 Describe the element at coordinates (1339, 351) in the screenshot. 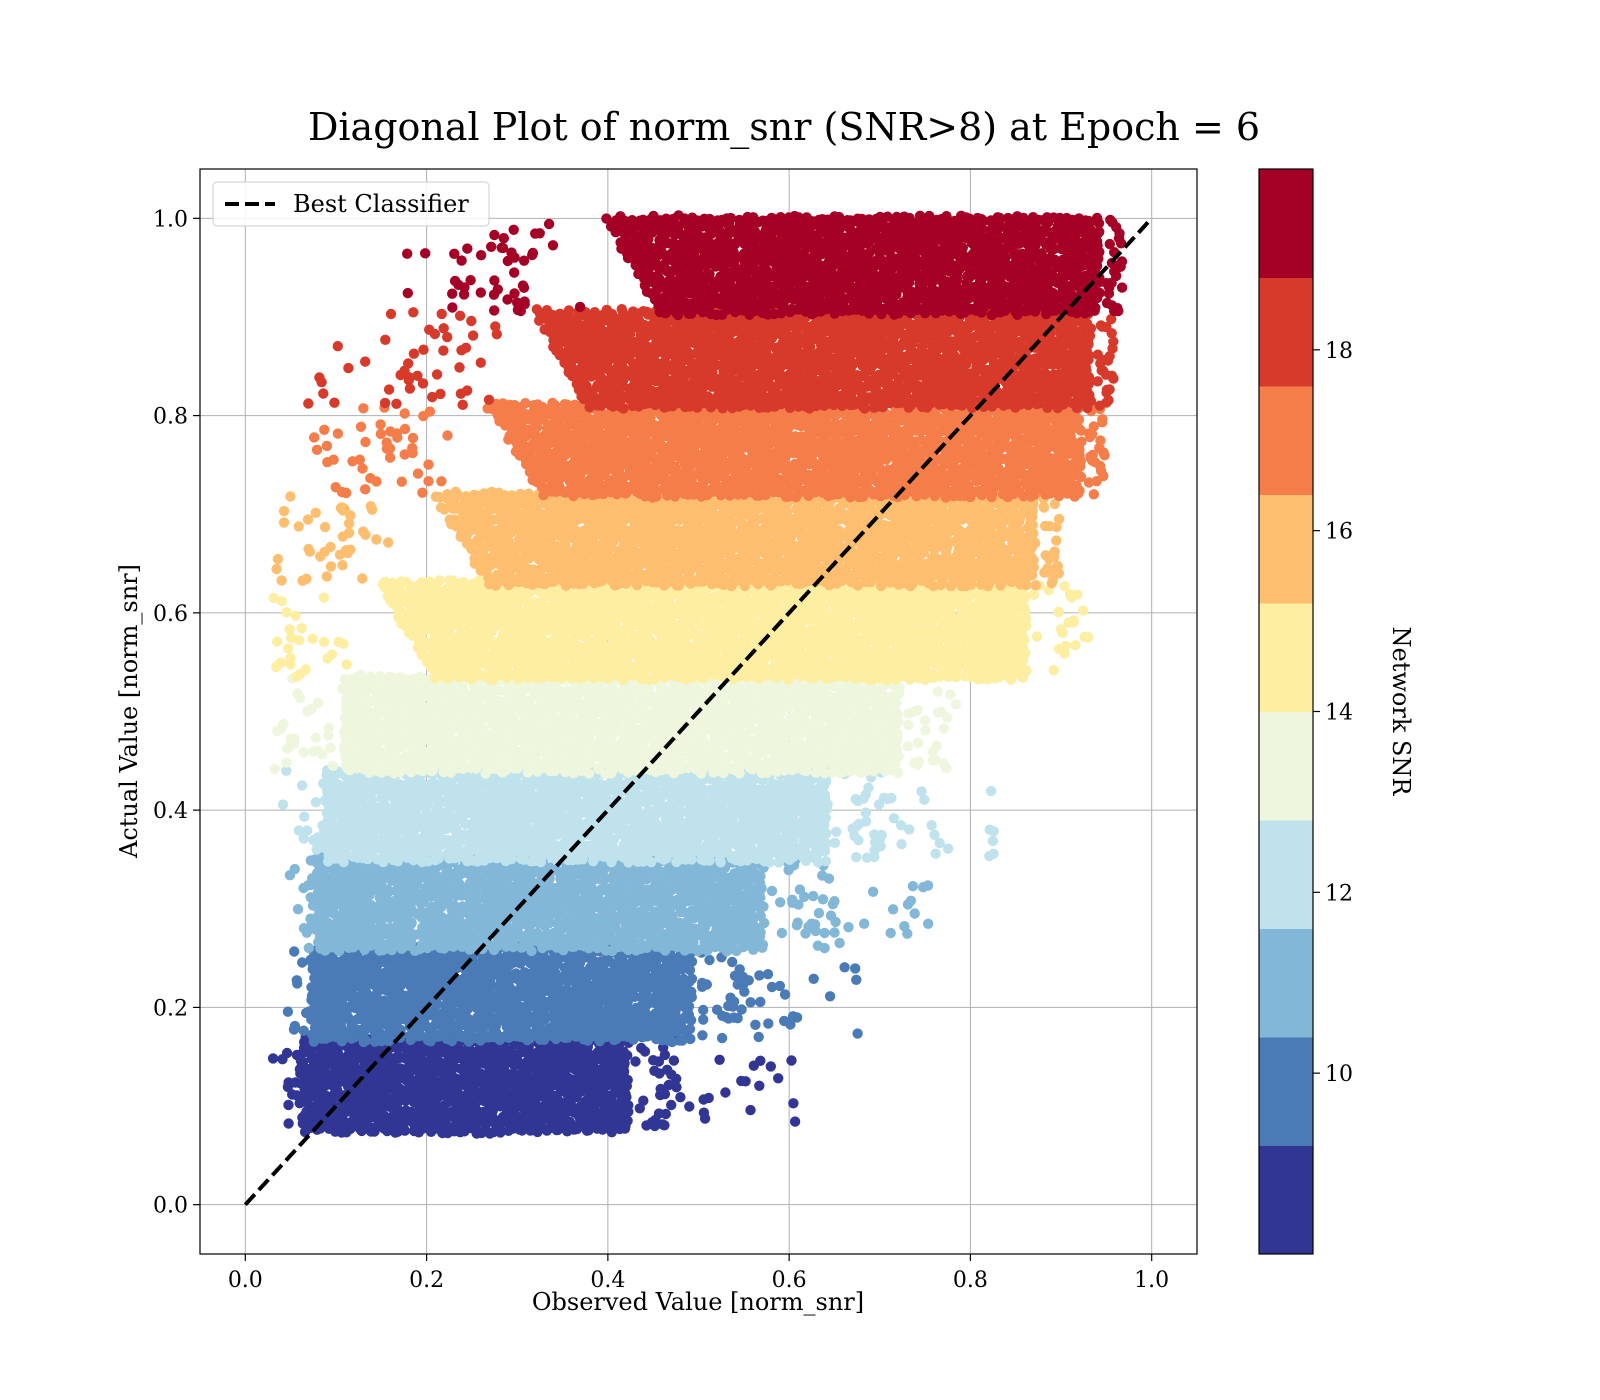

I see `colorbar-tick-label: 18` at that location.